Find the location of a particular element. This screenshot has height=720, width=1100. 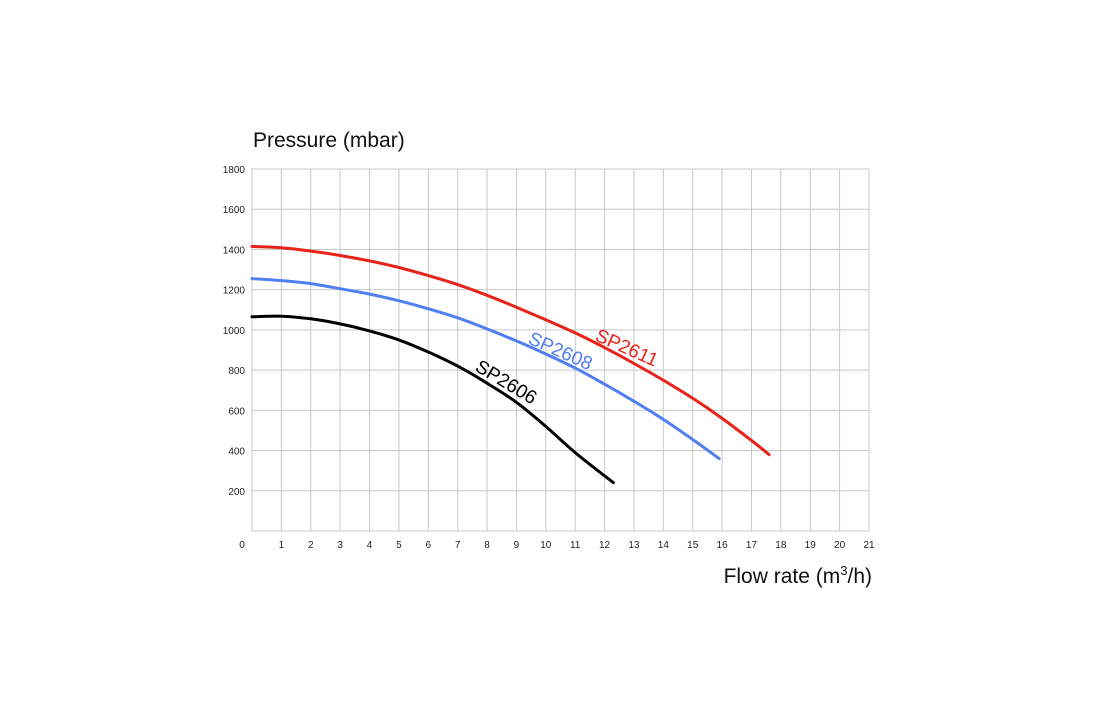

y-tick-label: 1400 is located at coordinates (234, 250).